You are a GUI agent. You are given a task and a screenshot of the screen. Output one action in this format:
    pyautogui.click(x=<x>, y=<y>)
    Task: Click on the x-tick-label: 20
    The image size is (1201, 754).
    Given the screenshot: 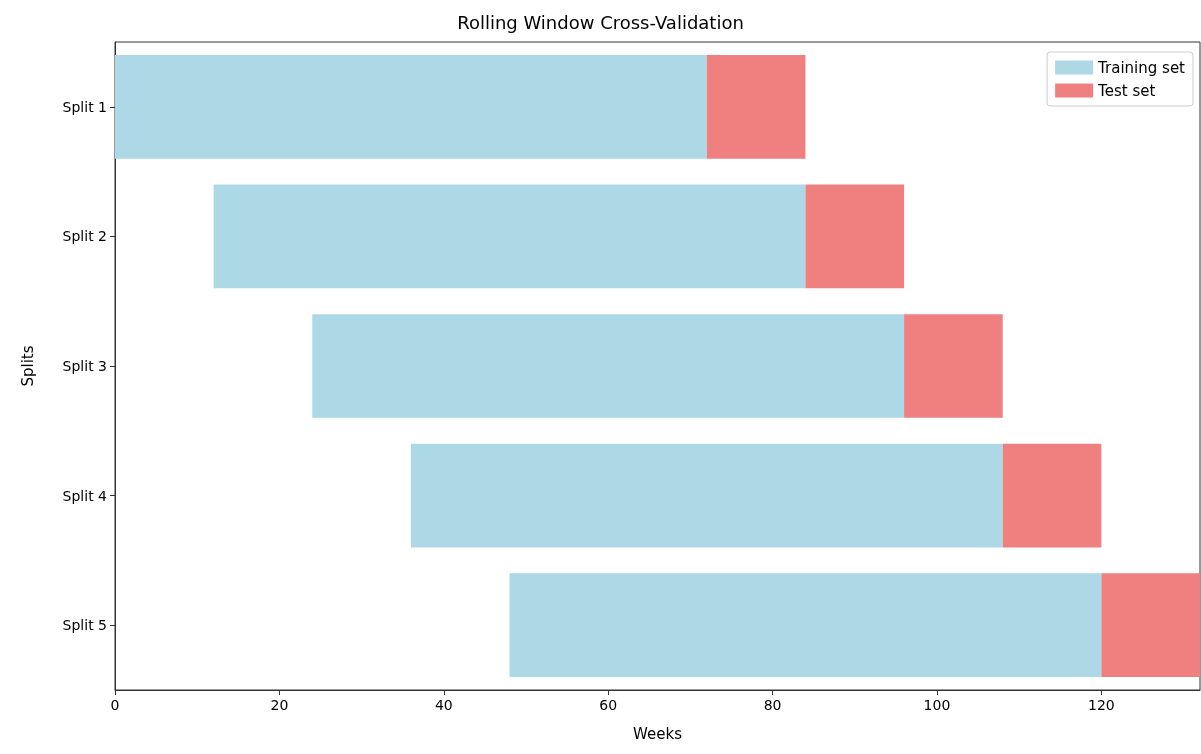 What is the action you would take?
    pyautogui.click(x=279, y=705)
    